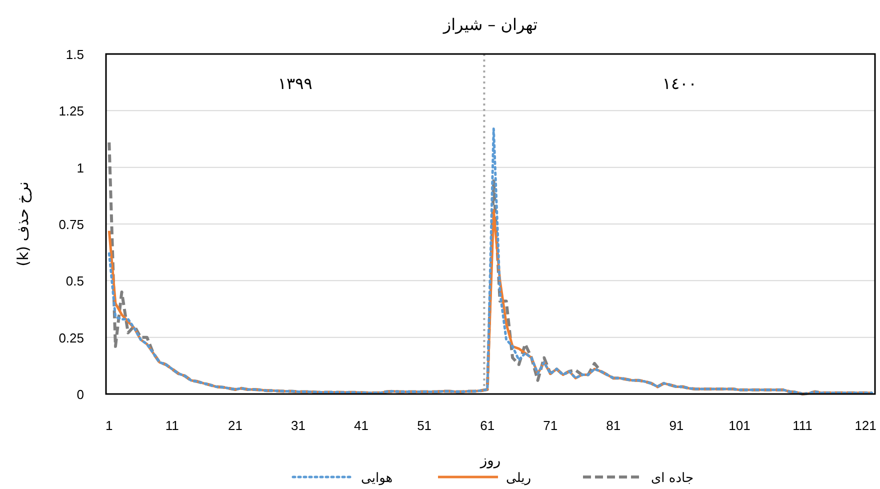  Describe the element at coordinates (613, 425) in the screenshot. I see `x-tick-label: 81` at that location.